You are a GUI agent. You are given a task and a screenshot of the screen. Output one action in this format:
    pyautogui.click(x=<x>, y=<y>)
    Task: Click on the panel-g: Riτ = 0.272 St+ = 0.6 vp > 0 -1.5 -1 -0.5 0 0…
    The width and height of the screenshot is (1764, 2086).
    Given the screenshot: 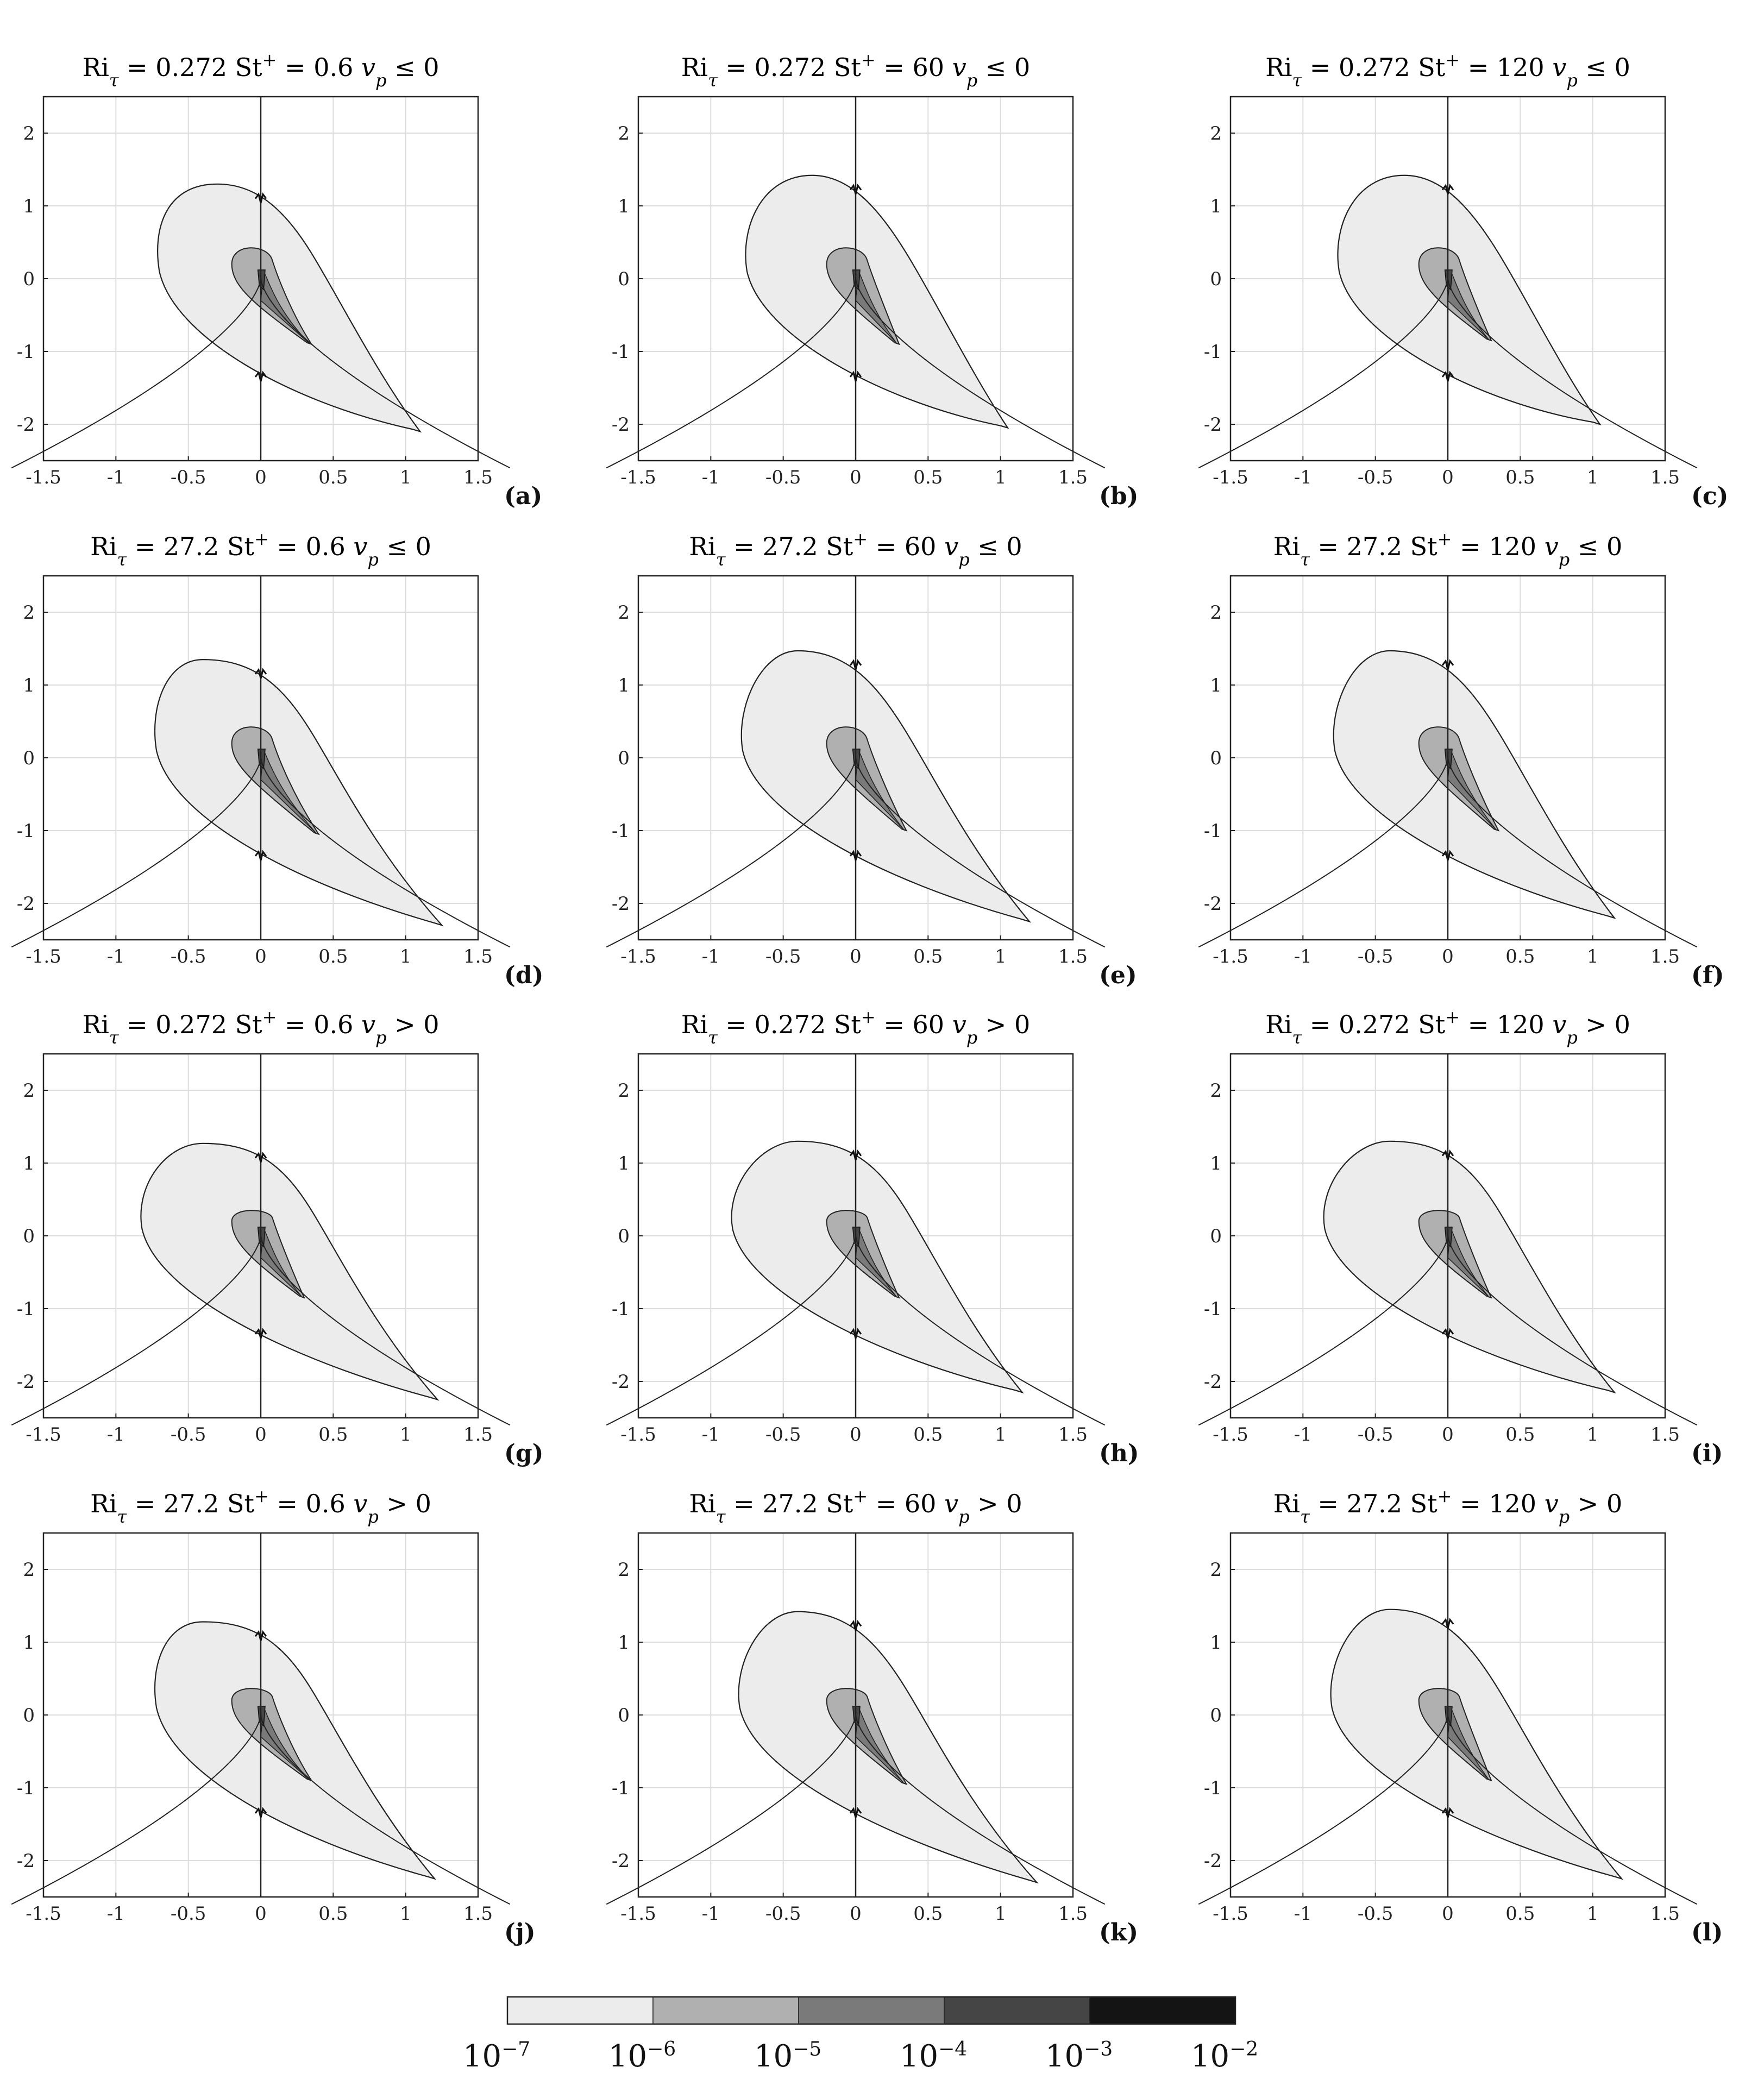 What is the action you would take?
    pyautogui.click(x=277, y=1237)
    